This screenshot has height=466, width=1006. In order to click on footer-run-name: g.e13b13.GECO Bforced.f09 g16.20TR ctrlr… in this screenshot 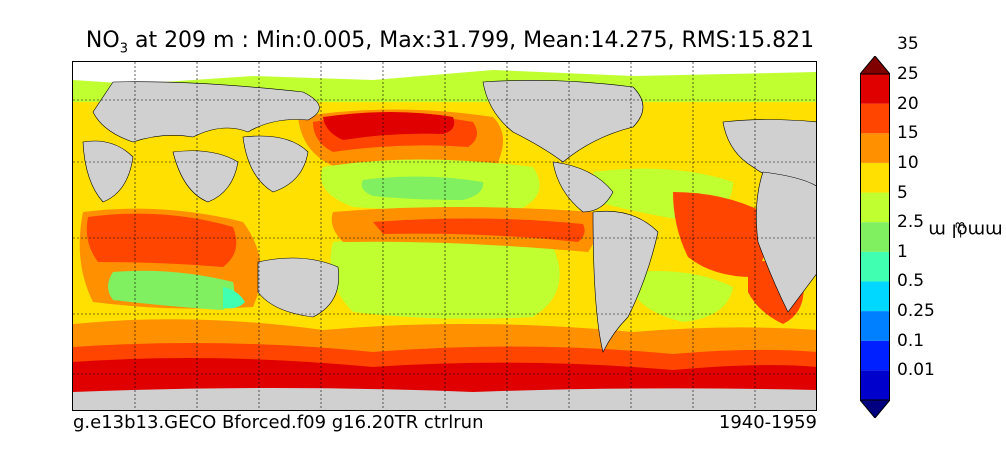, I will do `click(278, 422)`.